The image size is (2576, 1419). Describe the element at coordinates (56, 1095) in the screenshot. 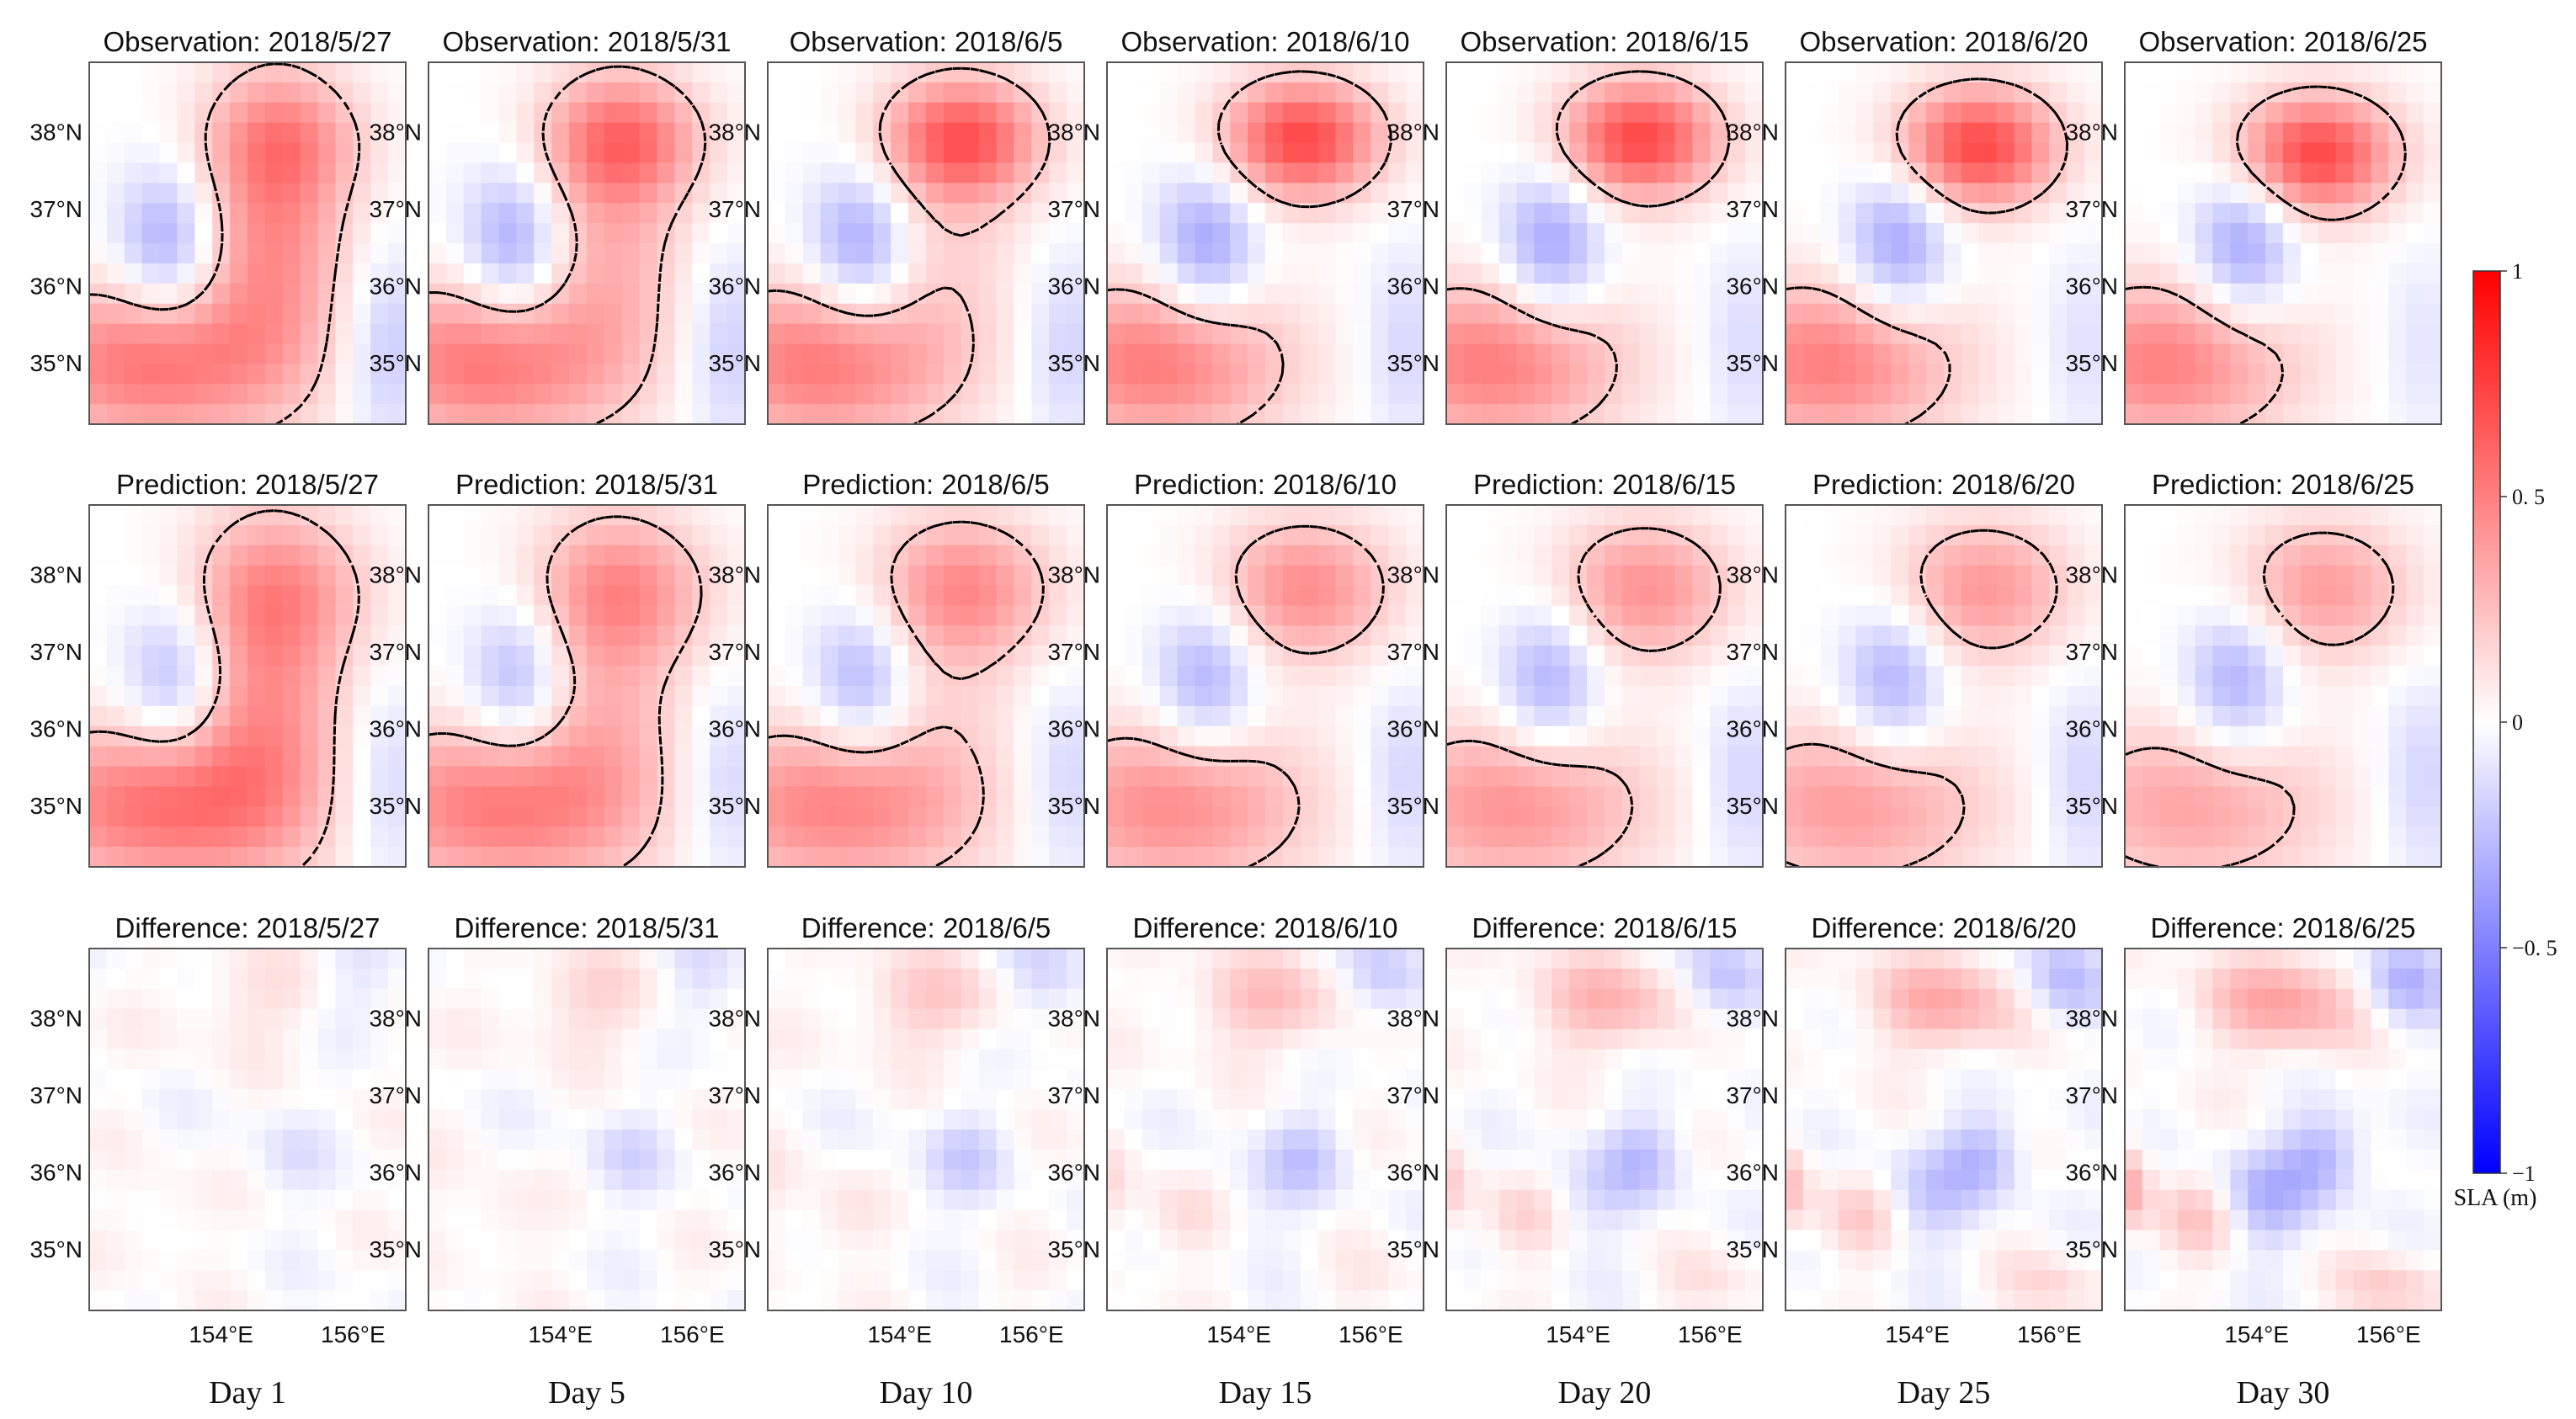

I see `lat-tick-label: 37°N` at that location.